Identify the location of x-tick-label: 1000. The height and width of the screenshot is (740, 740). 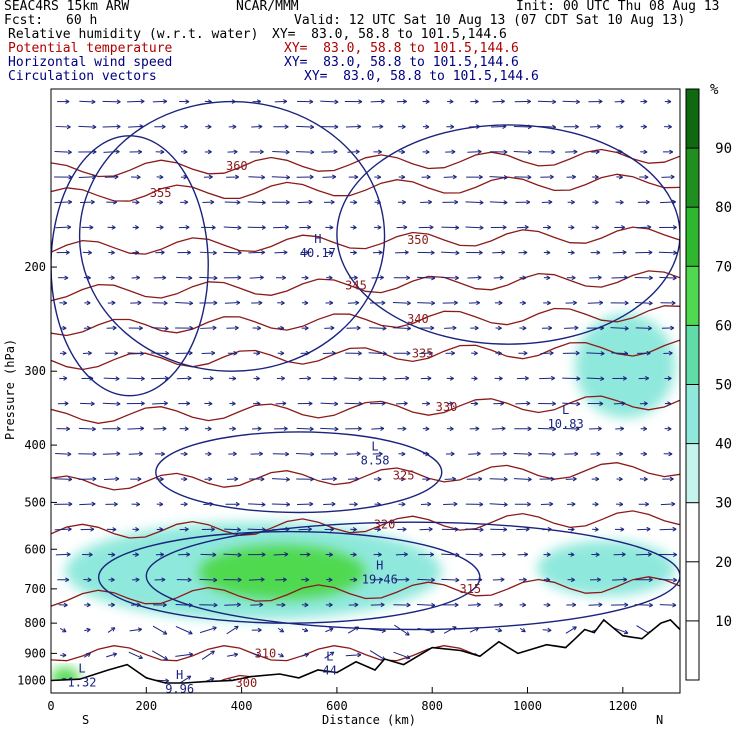
(527, 706).